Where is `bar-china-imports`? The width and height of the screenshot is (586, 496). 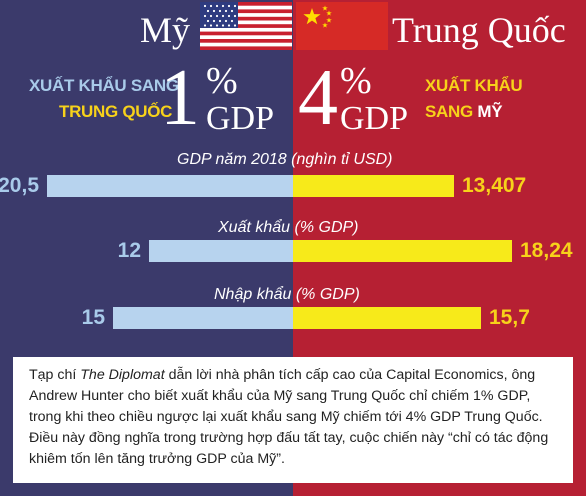 bar-china-imports is located at coordinates (387, 318).